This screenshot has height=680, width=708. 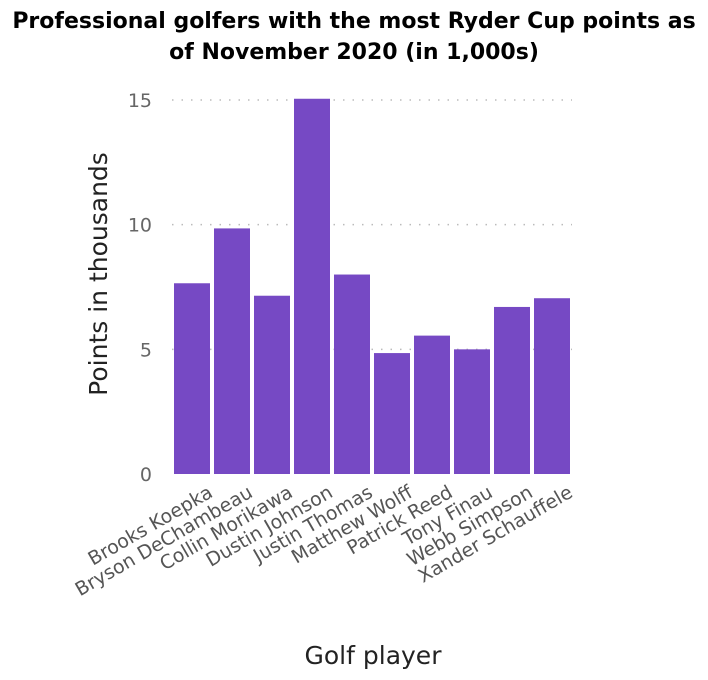 I want to click on y-axis-title: Points in thousands, so click(x=98, y=274).